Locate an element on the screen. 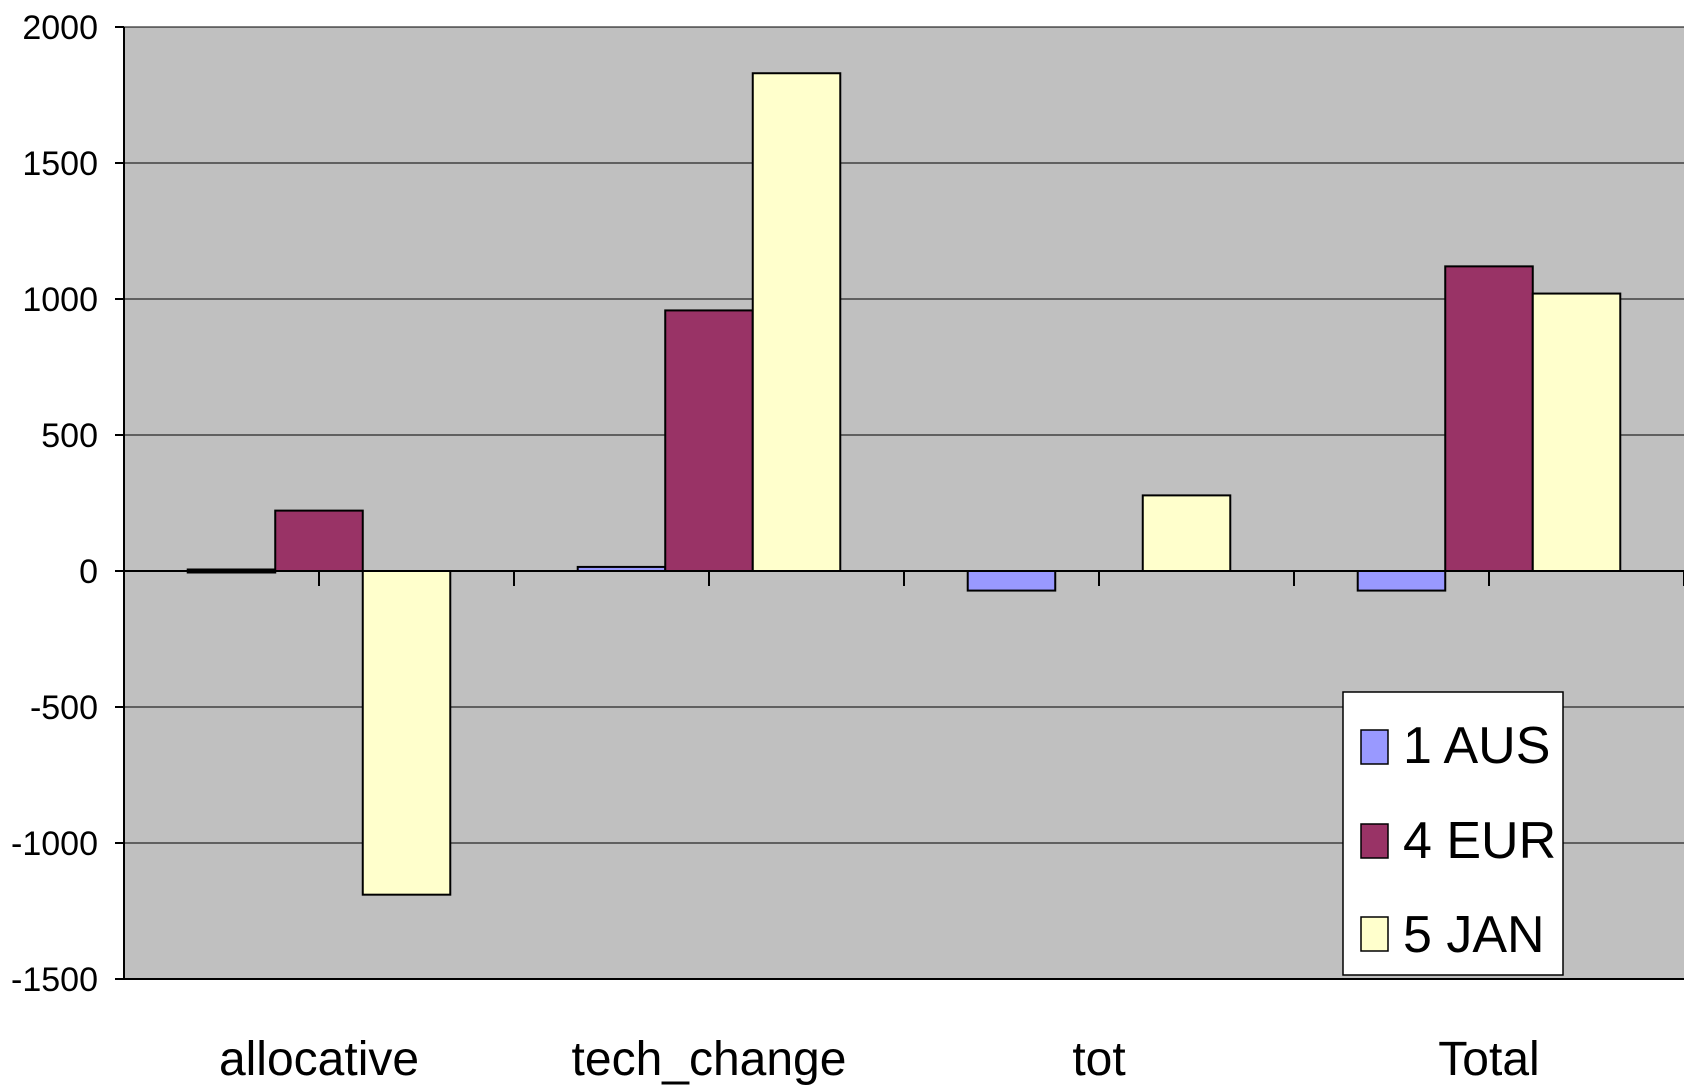 This screenshot has width=1684, height=1087. y-tick-label: 2000 is located at coordinates (60, 28).